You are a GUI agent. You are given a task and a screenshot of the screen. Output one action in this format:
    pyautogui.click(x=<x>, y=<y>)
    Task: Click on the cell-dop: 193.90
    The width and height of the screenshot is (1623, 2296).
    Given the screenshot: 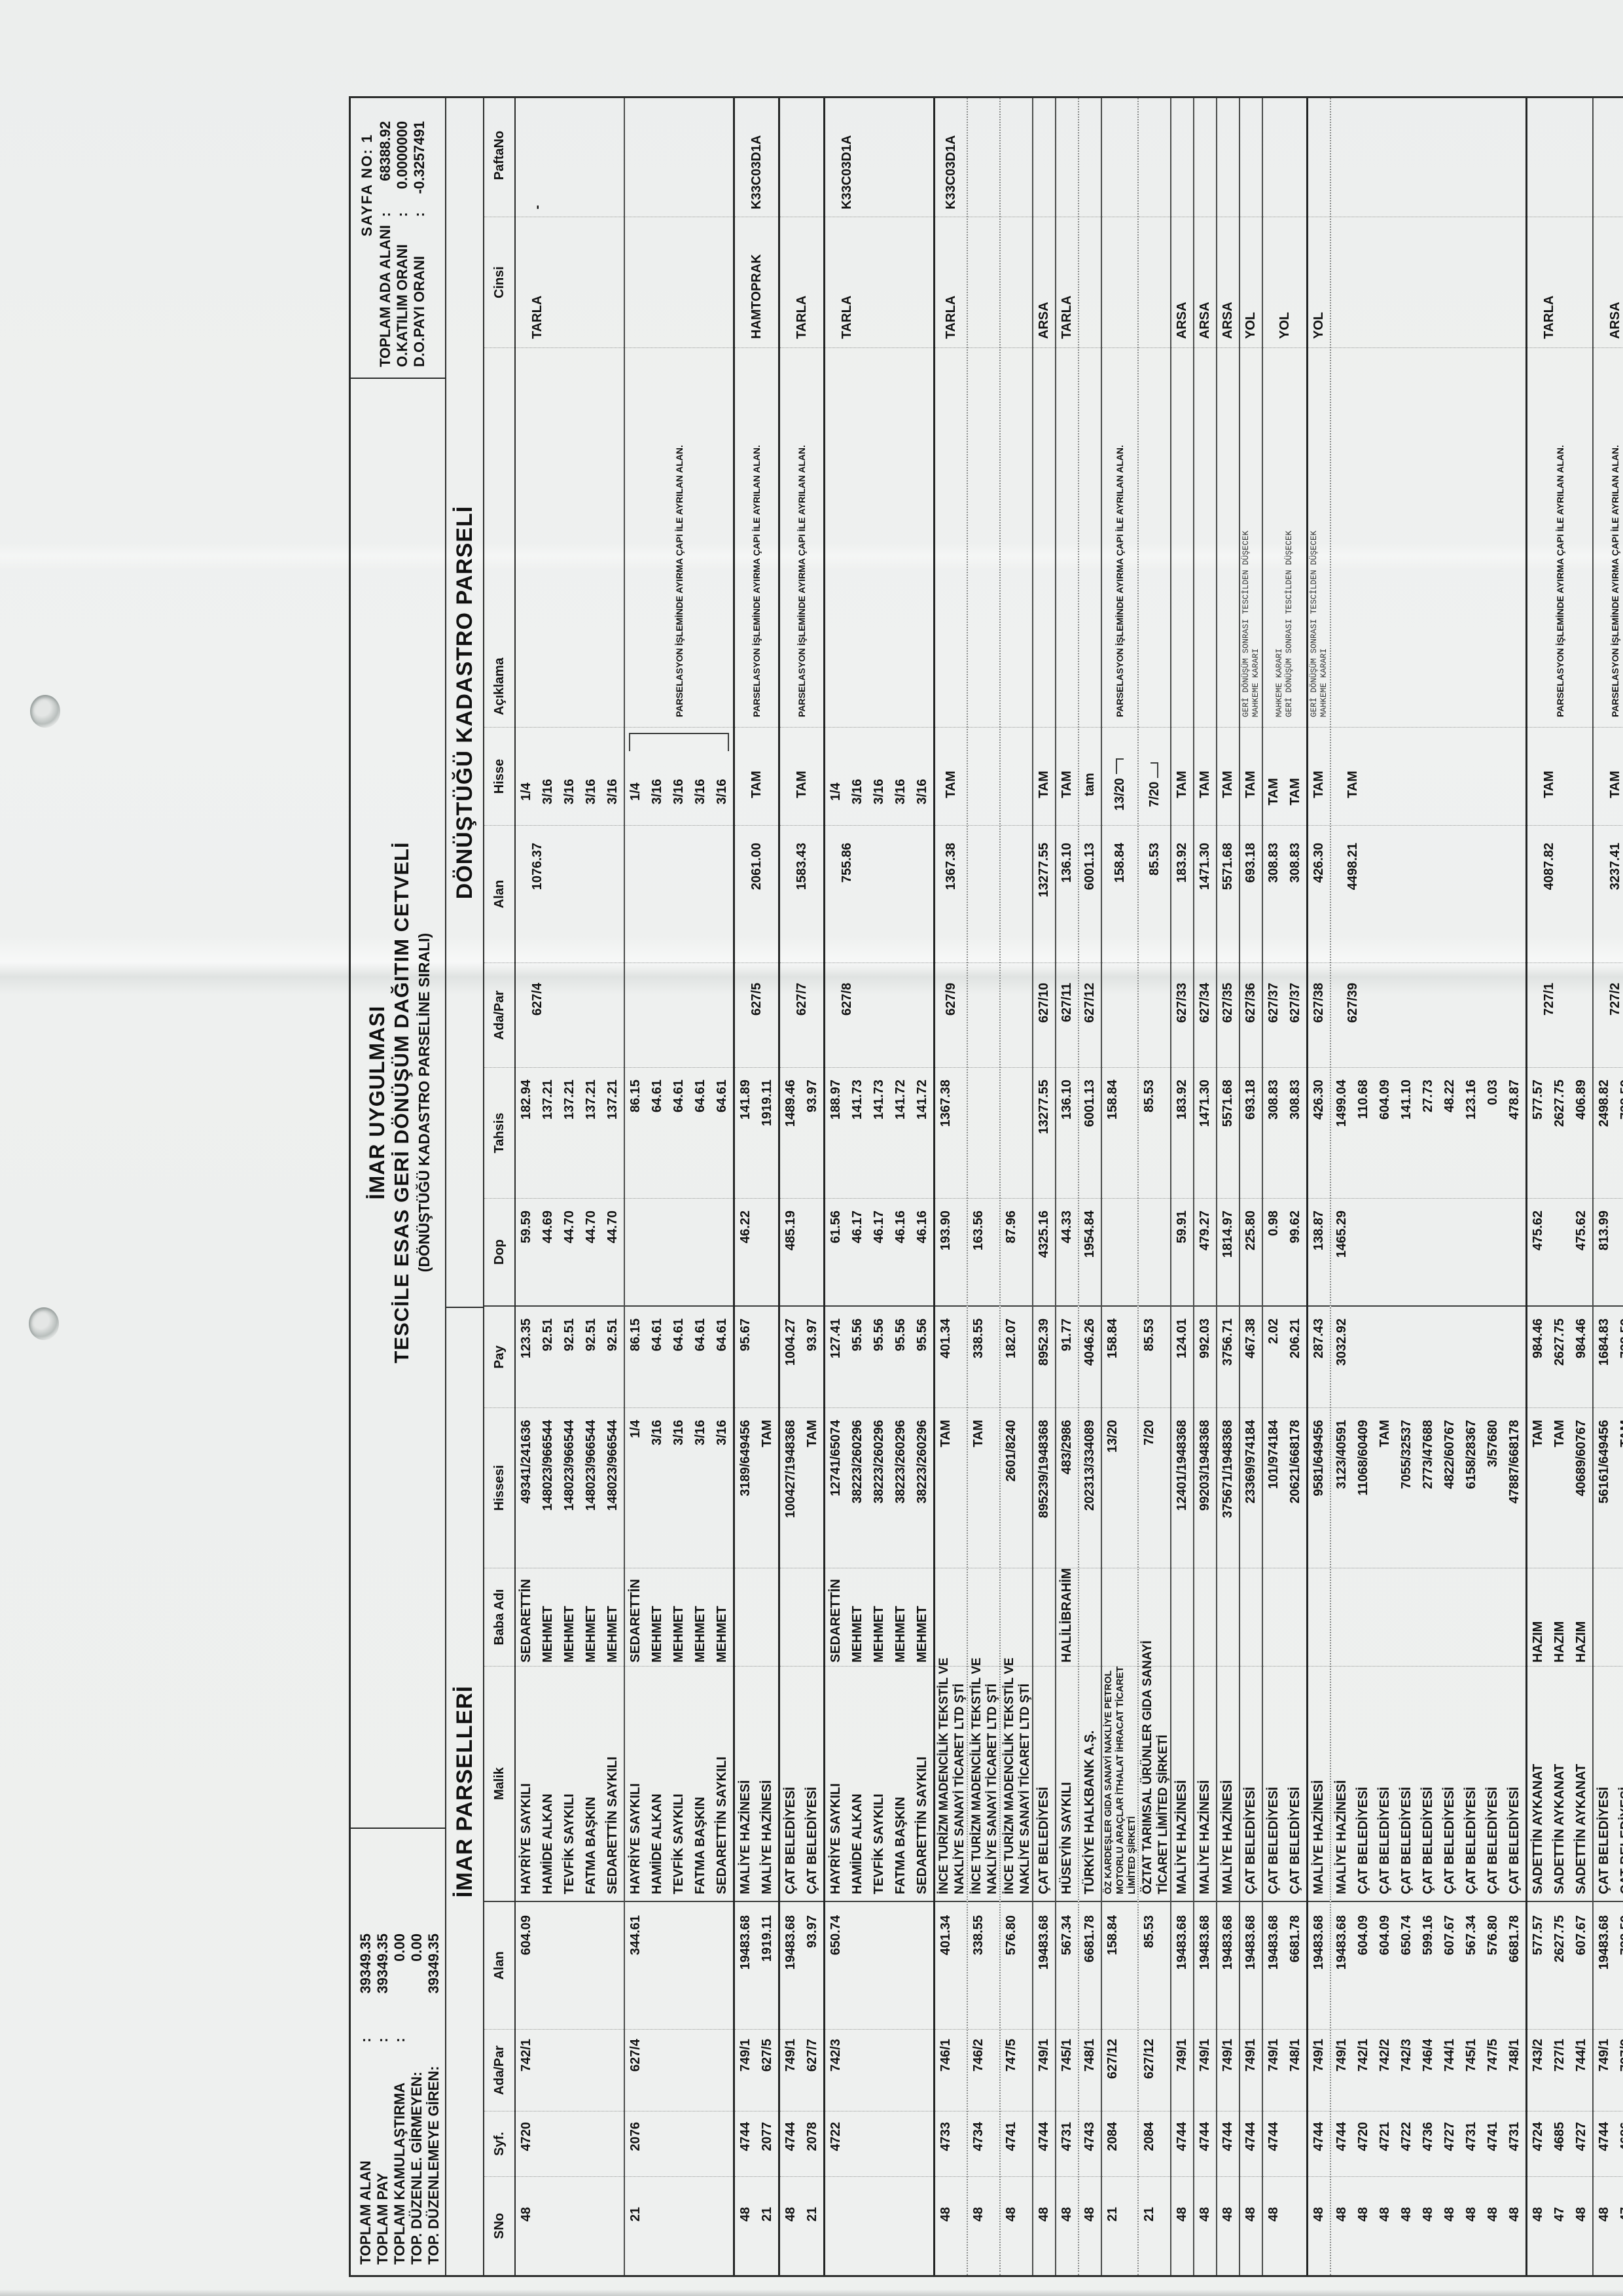 What is the action you would take?
    pyautogui.click(x=945, y=1230)
    